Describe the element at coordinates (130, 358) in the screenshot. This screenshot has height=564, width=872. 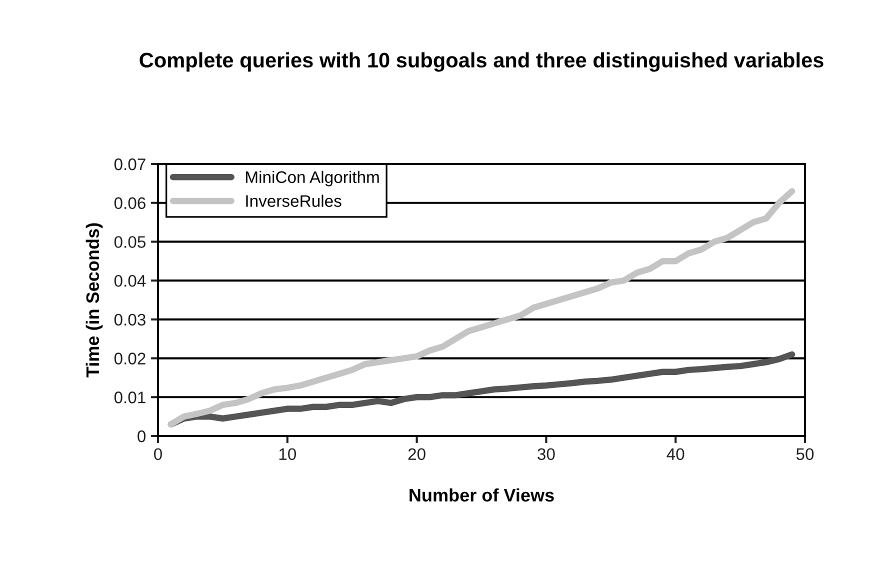
I see `y-tick-label: 0.02` at that location.